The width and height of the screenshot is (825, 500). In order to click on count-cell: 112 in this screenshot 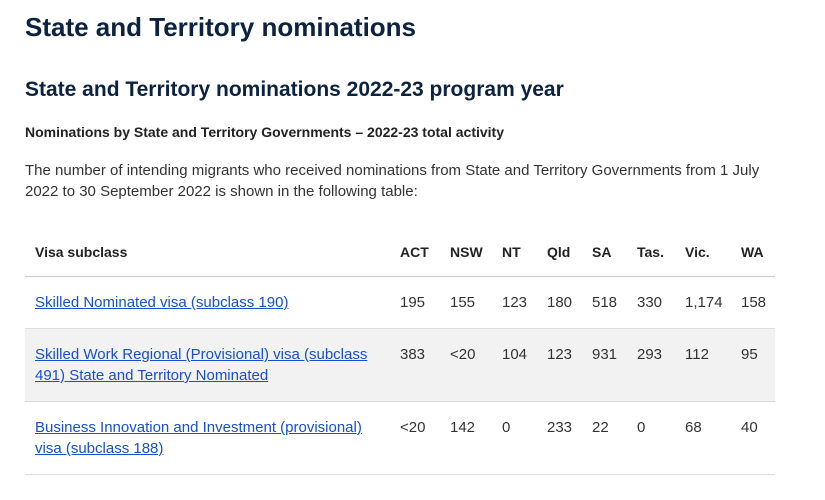, I will do `click(703, 365)`.